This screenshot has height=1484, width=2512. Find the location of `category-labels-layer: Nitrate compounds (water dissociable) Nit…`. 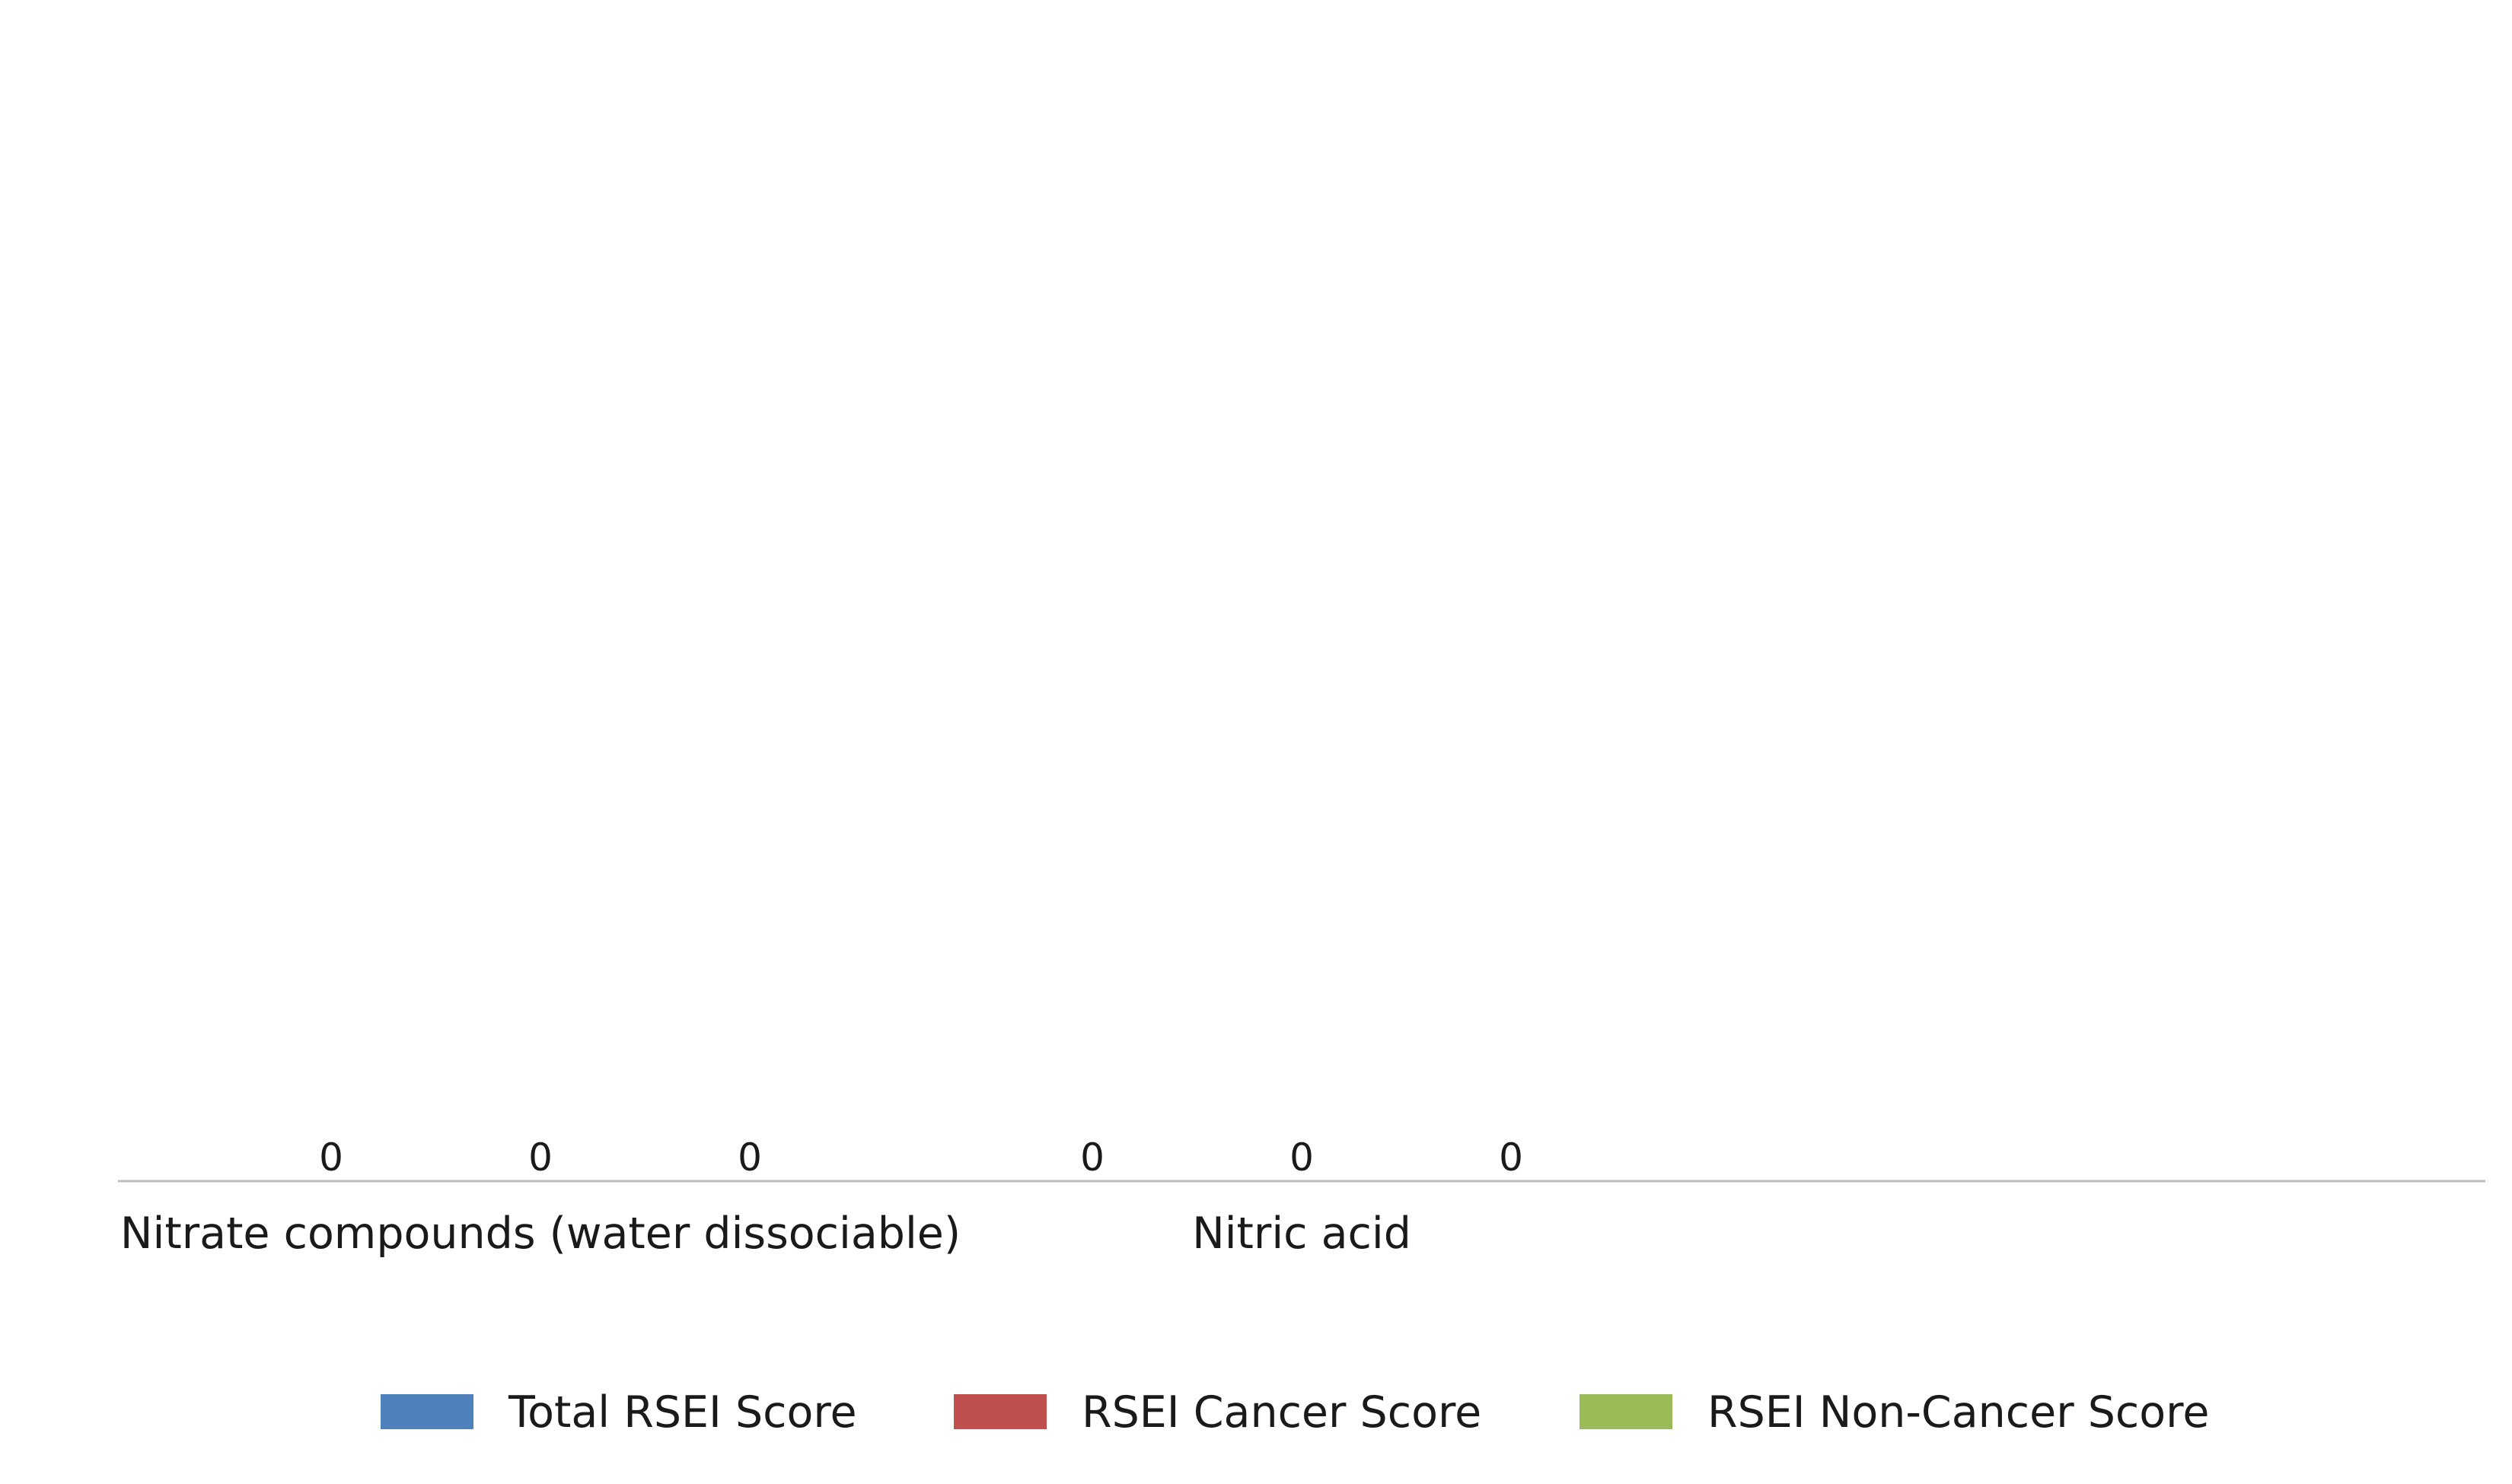

category-labels-layer: Nitrate compounds (water dissociable) Nit… is located at coordinates (765, 1234).